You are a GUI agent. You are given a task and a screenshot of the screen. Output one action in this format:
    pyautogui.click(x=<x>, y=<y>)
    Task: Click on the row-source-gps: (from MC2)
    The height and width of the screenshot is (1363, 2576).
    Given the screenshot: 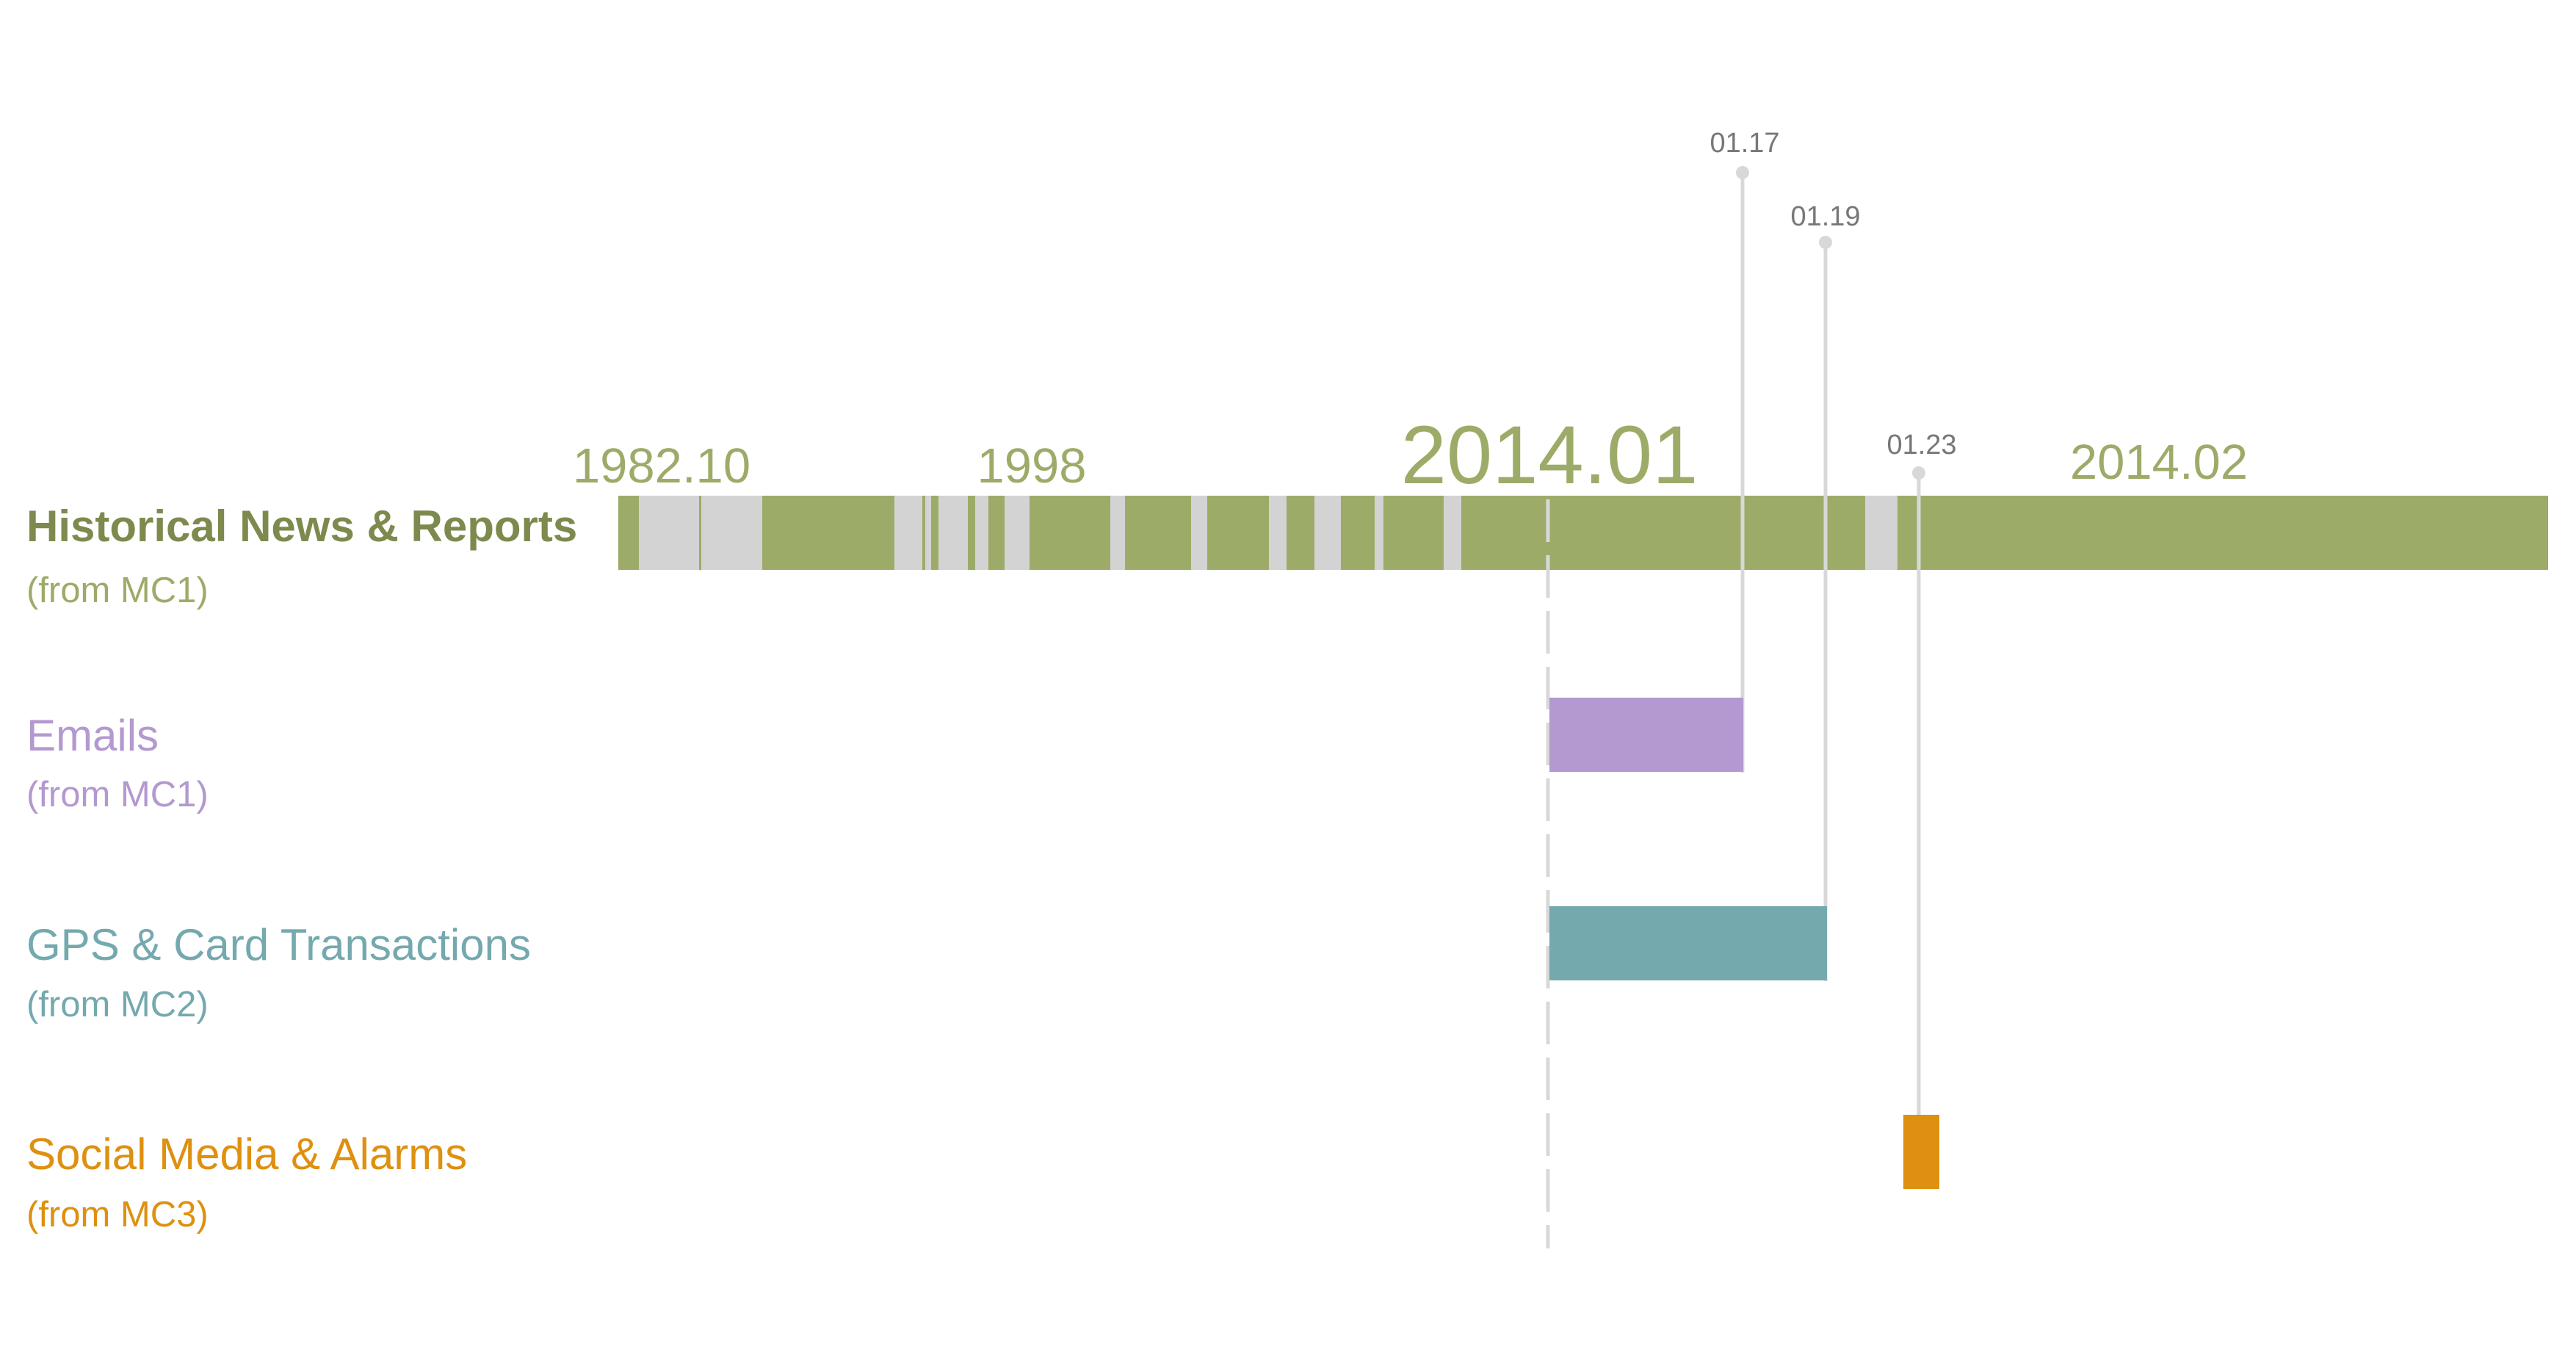 What is the action you would take?
    pyautogui.click(x=117, y=1004)
    